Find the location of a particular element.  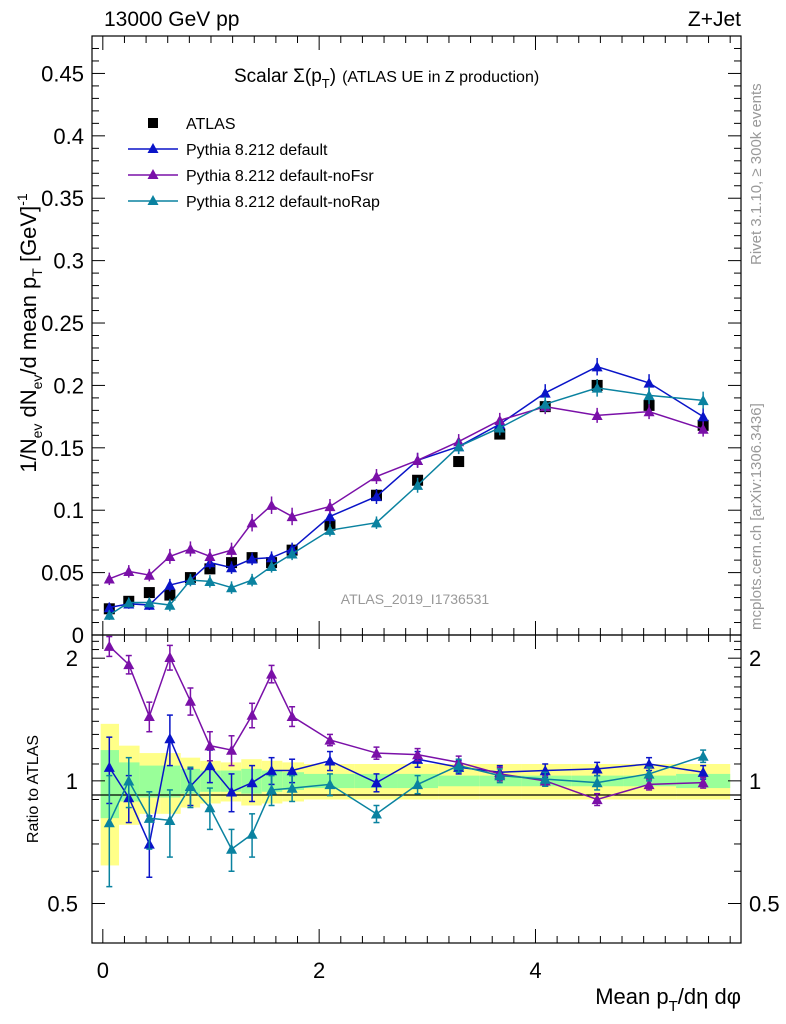

main-y-tick-label: 0 is located at coordinates (78, 635).